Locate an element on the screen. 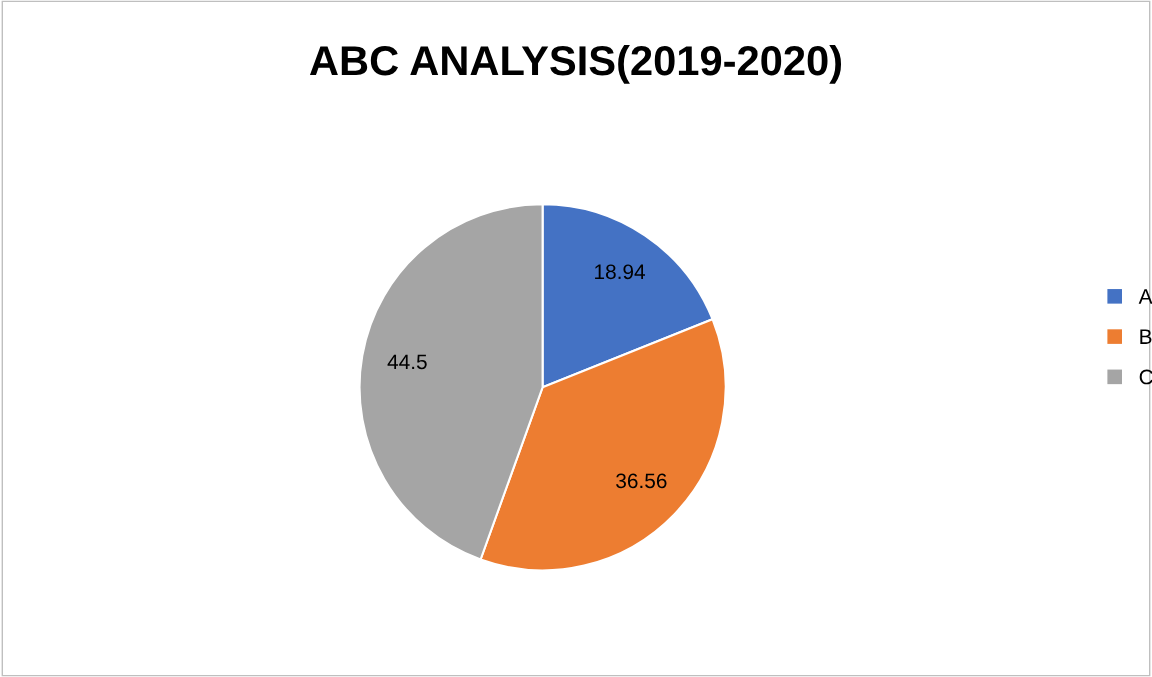 This screenshot has height=677, width=1152. legend-label: B is located at coordinates (1146, 336).